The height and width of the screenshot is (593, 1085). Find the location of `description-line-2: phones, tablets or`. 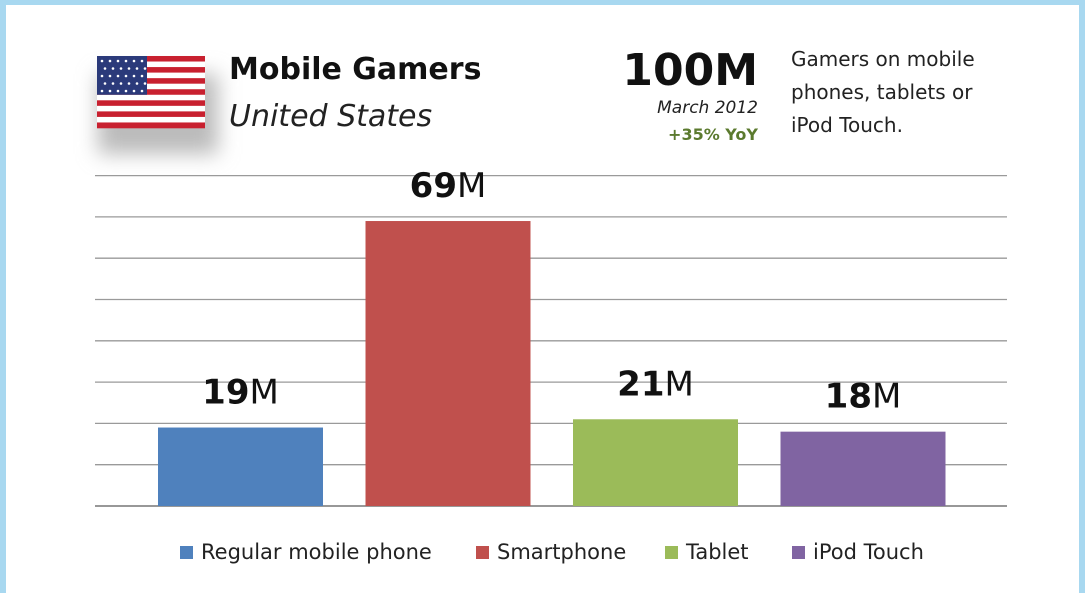

description-line-2: phones, tablets or is located at coordinates (882, 92).